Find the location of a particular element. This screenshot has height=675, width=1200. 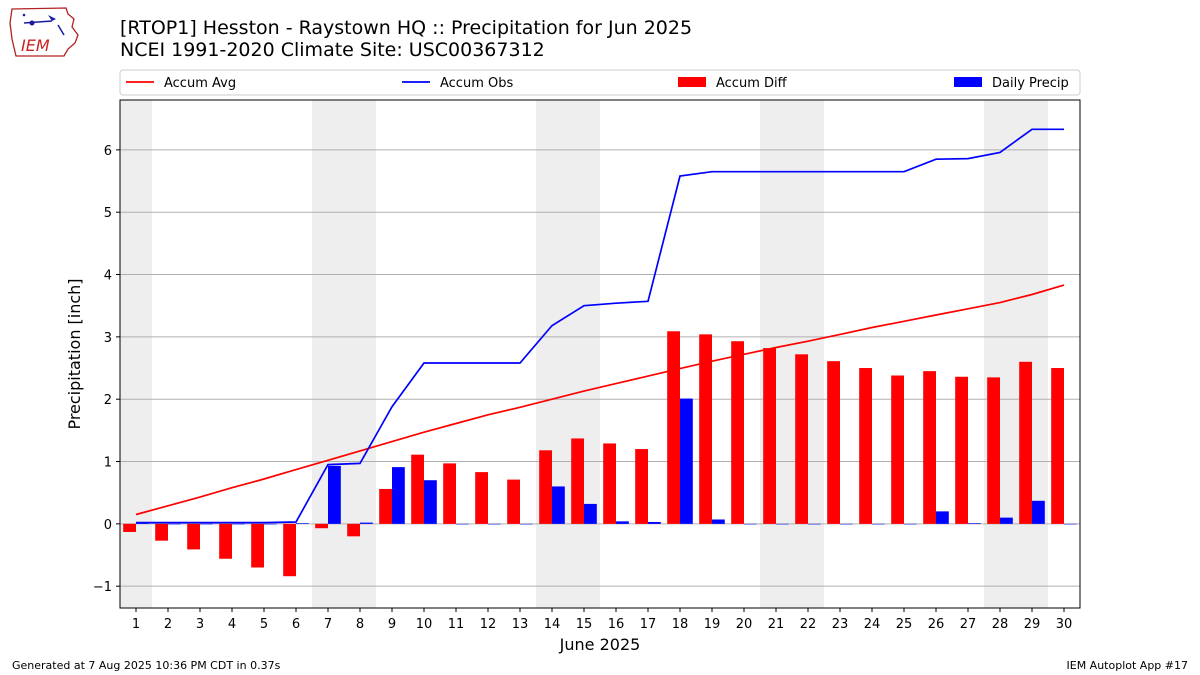

x-tick-label: 13 is located at coordinates (520, 624).